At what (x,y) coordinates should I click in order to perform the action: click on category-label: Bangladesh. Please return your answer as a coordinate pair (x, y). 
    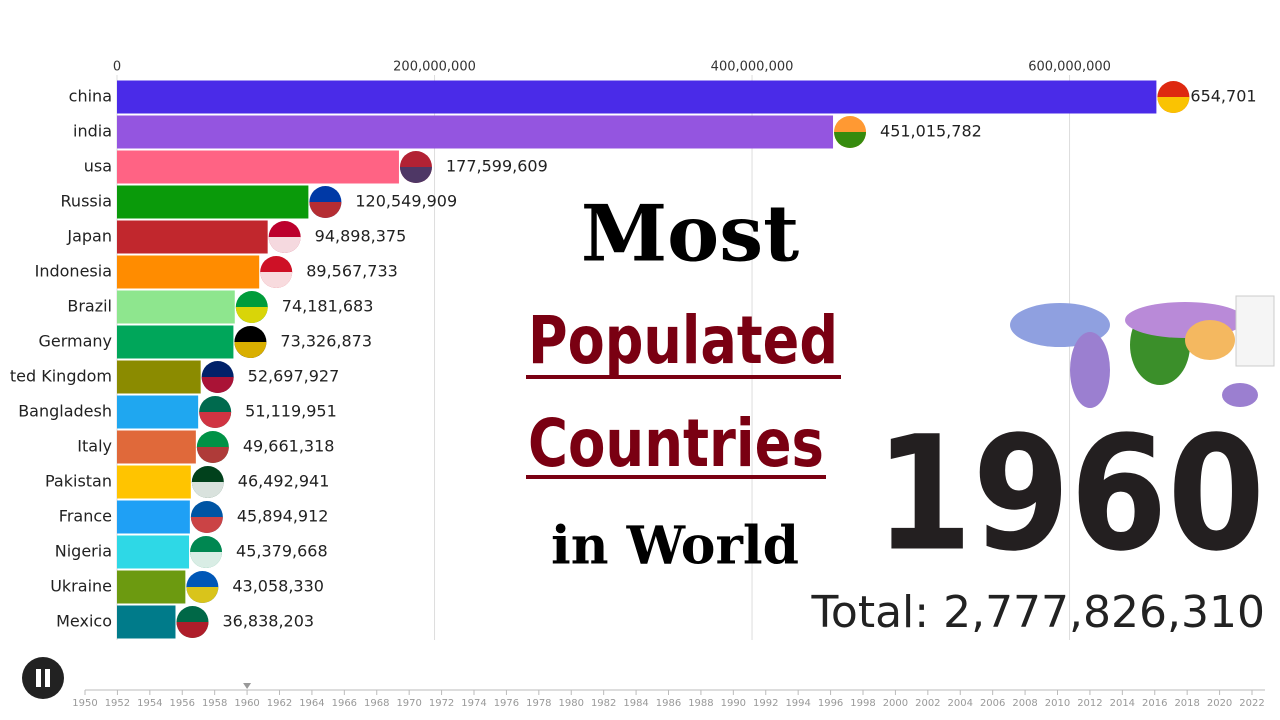
    Looking at the image, I should click on (65, 411).